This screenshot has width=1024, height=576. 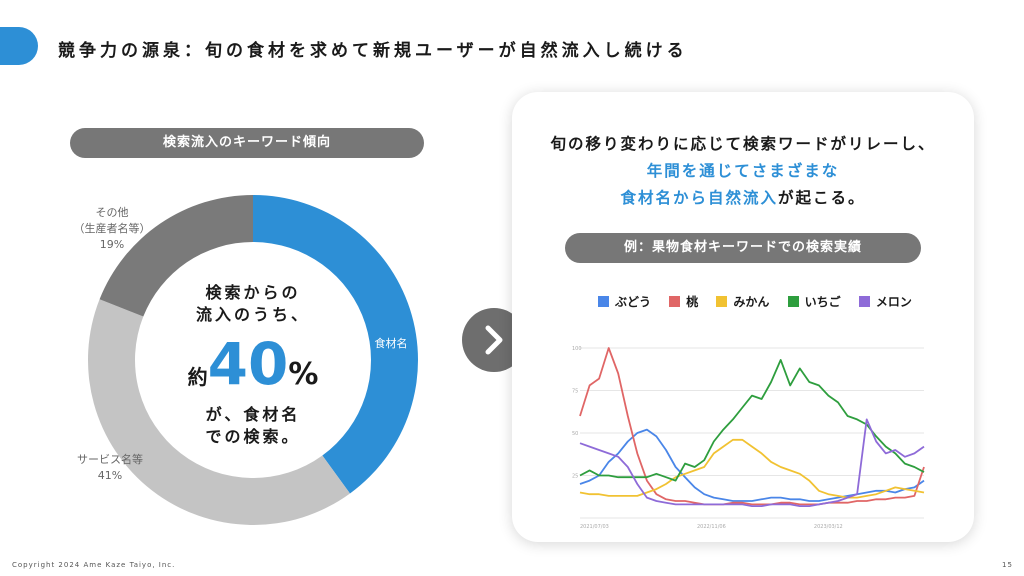 I want to click on legend-item-momo: 桃, so click(x=683, y=301).